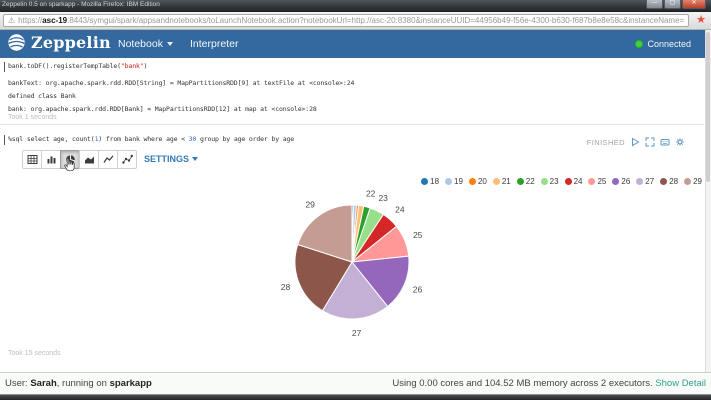 Image resolution: width=711 pixels, height=400 pixels. What do you see at coordinates (69, 165) in the screenshot?
I see `hand-cursor-icon` at bounding box center [69, 165].